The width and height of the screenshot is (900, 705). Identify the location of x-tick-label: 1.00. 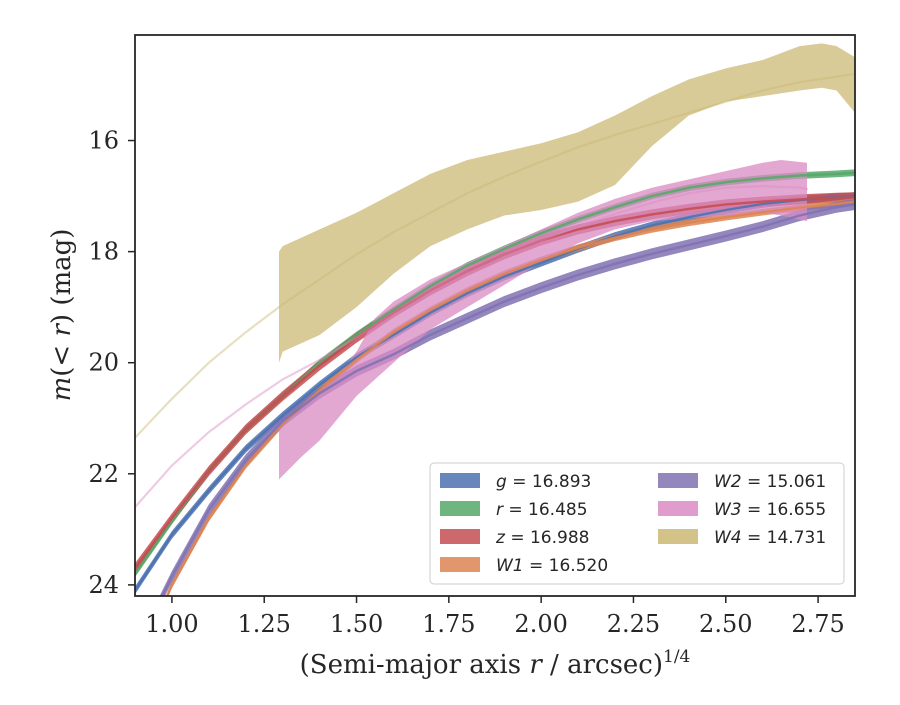
(171, 624).